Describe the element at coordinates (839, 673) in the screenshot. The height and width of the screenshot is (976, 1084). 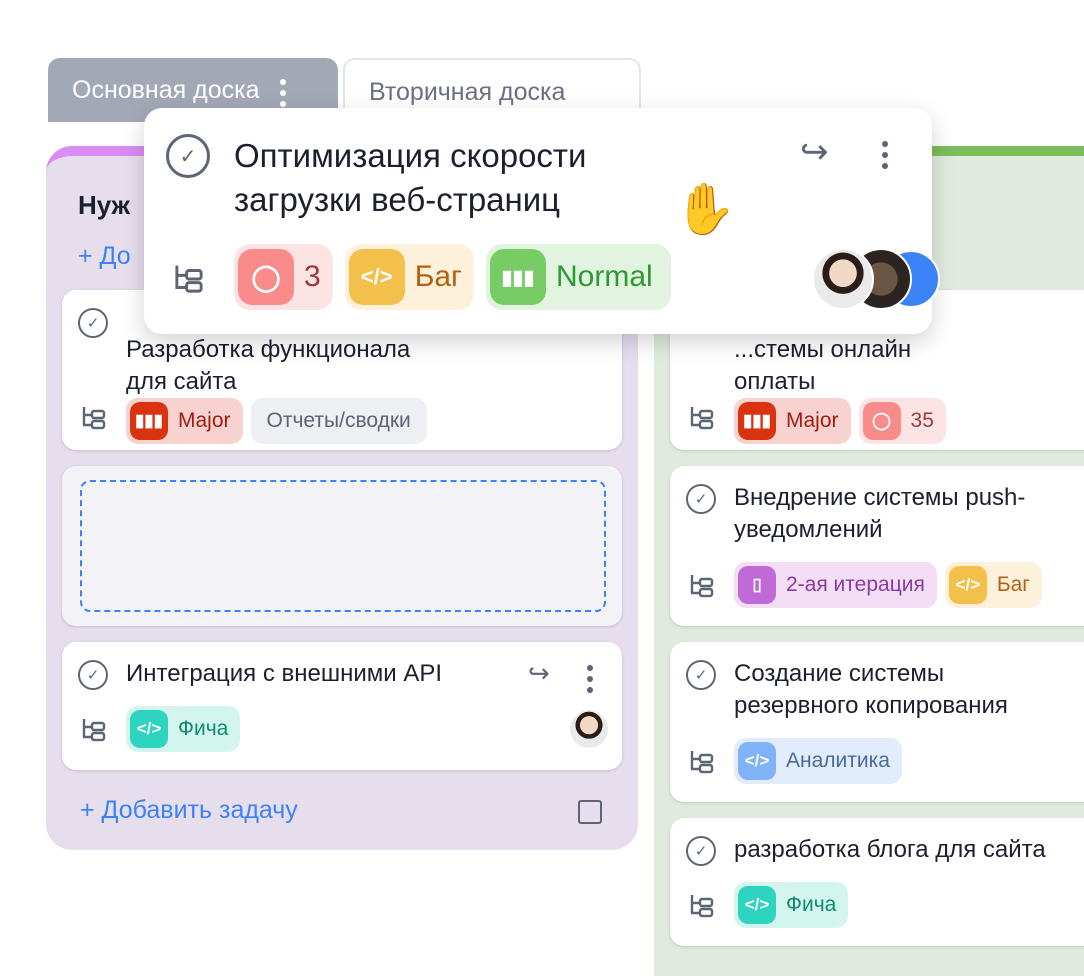
I see `task-title: Создание системы` at that location.